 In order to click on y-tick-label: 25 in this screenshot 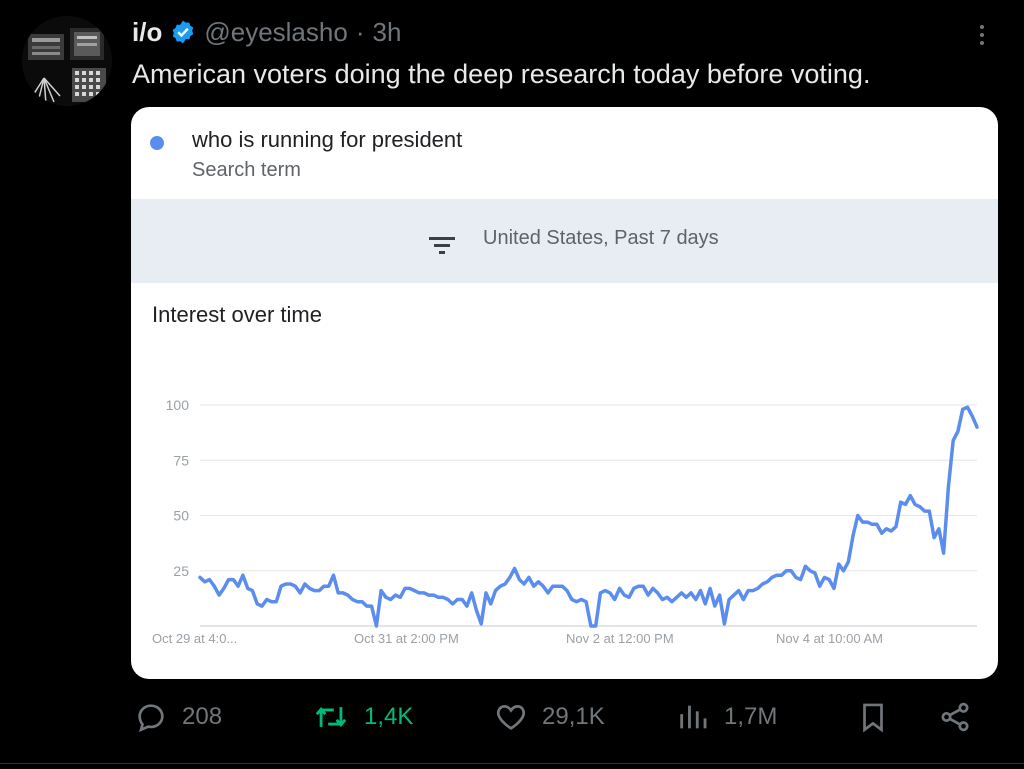, I will do `click(181, 571)`.